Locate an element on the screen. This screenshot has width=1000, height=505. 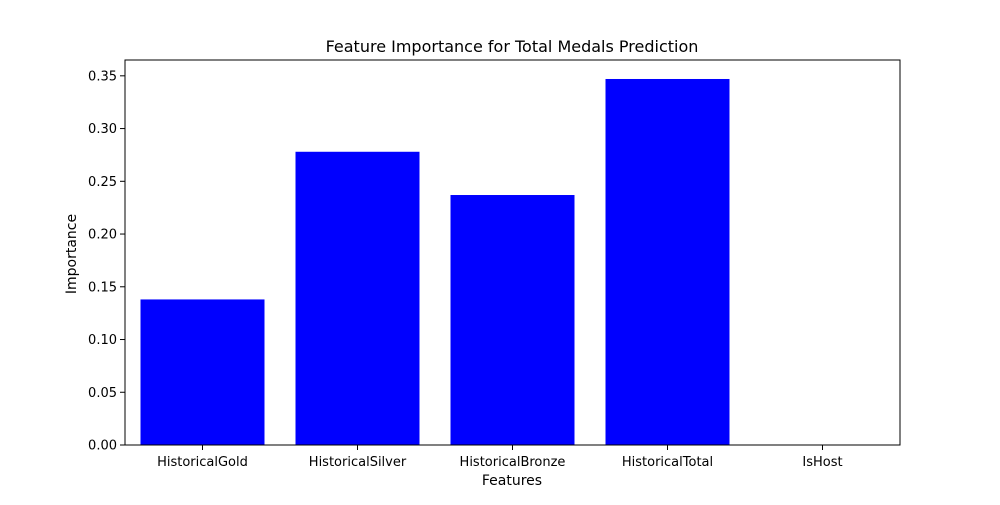
y-axis-label: Importance is located at coordinates (72, 254).